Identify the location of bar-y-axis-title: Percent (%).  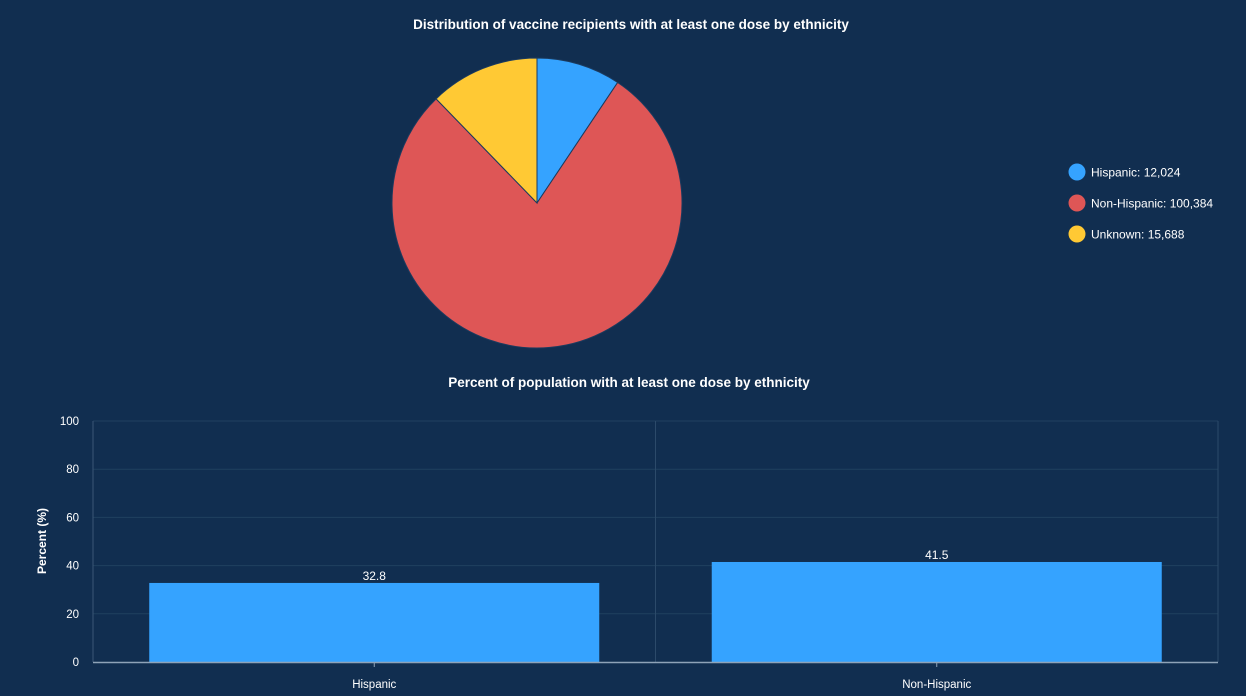
(42, 541).